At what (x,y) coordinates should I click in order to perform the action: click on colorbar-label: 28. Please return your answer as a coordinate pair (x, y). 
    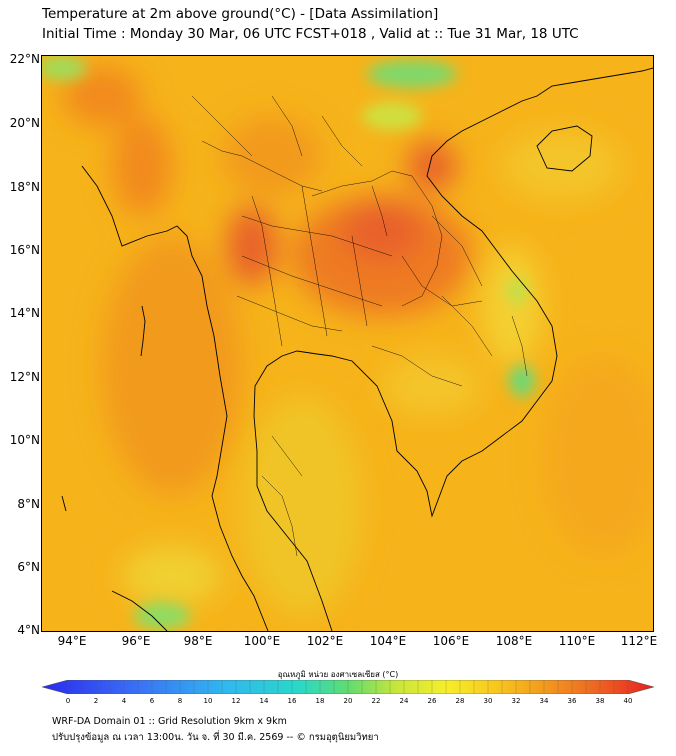
    Looking at the image, I should click on (460, 701).